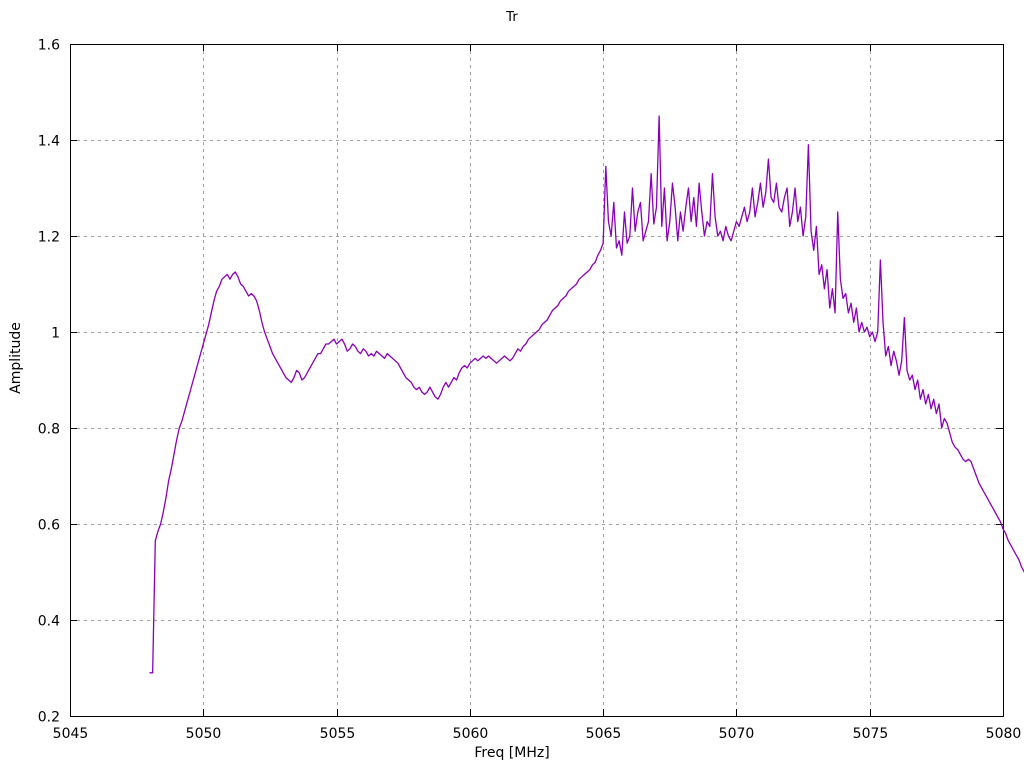 Image resolution: width=1024 pixels, height=768 pixels. What do you see at coordinates (737, 734) in the screenshot?
I see `x-tick-label: 5070` at bounding box center [737, 734].